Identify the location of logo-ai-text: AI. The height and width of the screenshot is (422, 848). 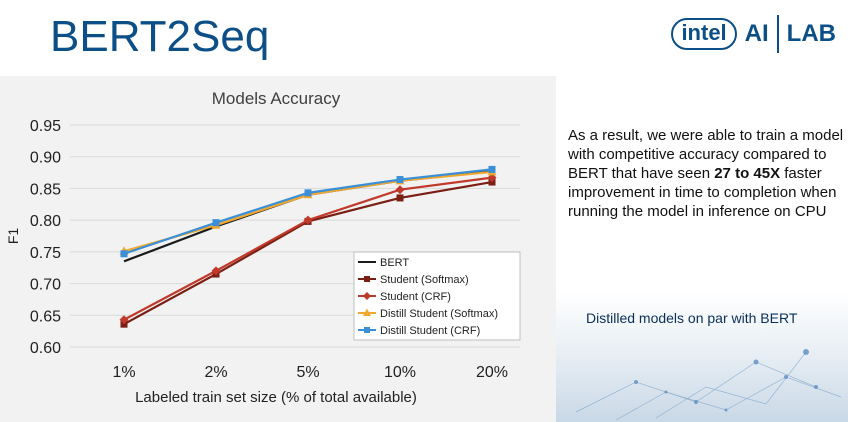
(756, 33).